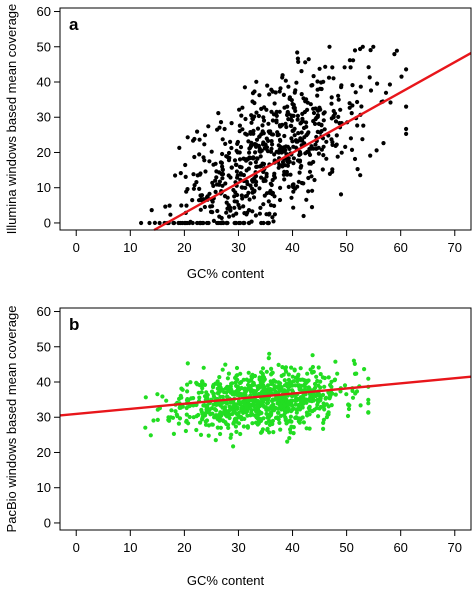 The image size is (474, 594). Describe the element at coordinates (74, 324) in the screenshot. I see `panel-label: b` at that location.